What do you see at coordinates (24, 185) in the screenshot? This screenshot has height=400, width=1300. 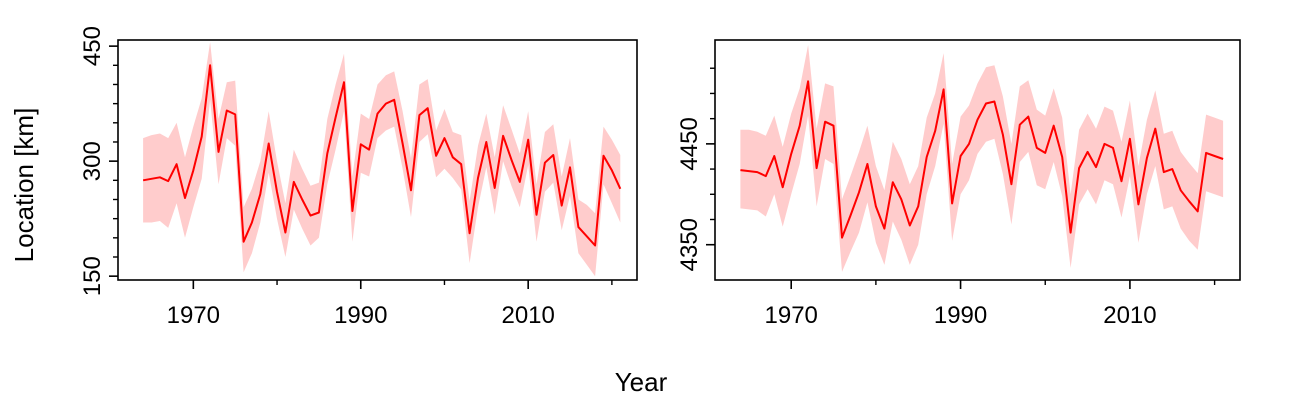 I see `y-axis-title: Location [km]` at bounding box center [24, 185].